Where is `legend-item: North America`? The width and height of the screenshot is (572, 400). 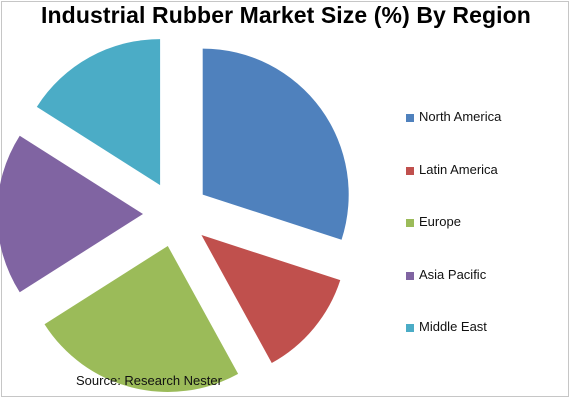 legend-item: North America is located at coordinates (486, 134).